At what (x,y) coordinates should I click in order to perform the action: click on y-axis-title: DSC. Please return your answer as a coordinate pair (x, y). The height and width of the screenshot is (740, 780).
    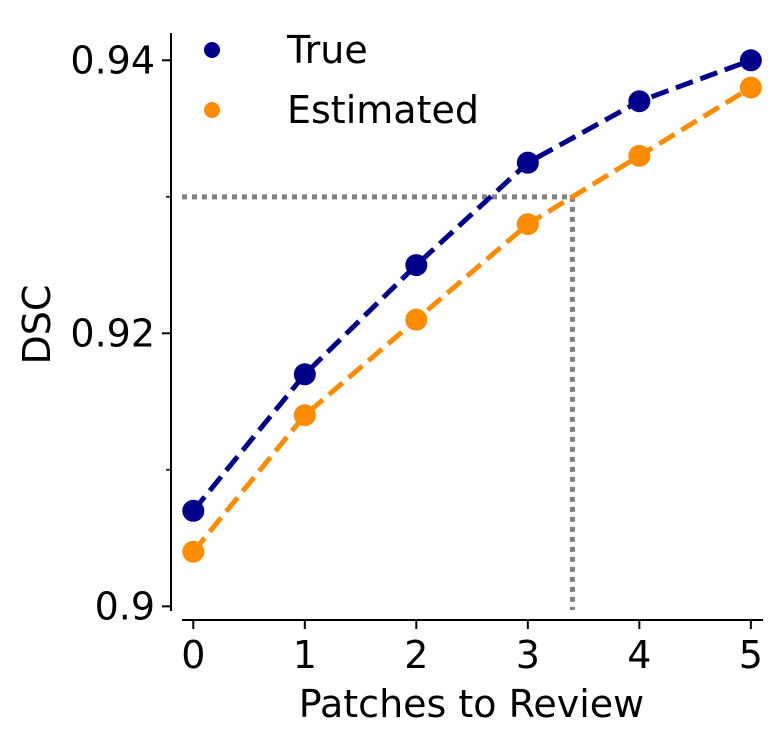
    Looking at the image, I should click on (37, 325).